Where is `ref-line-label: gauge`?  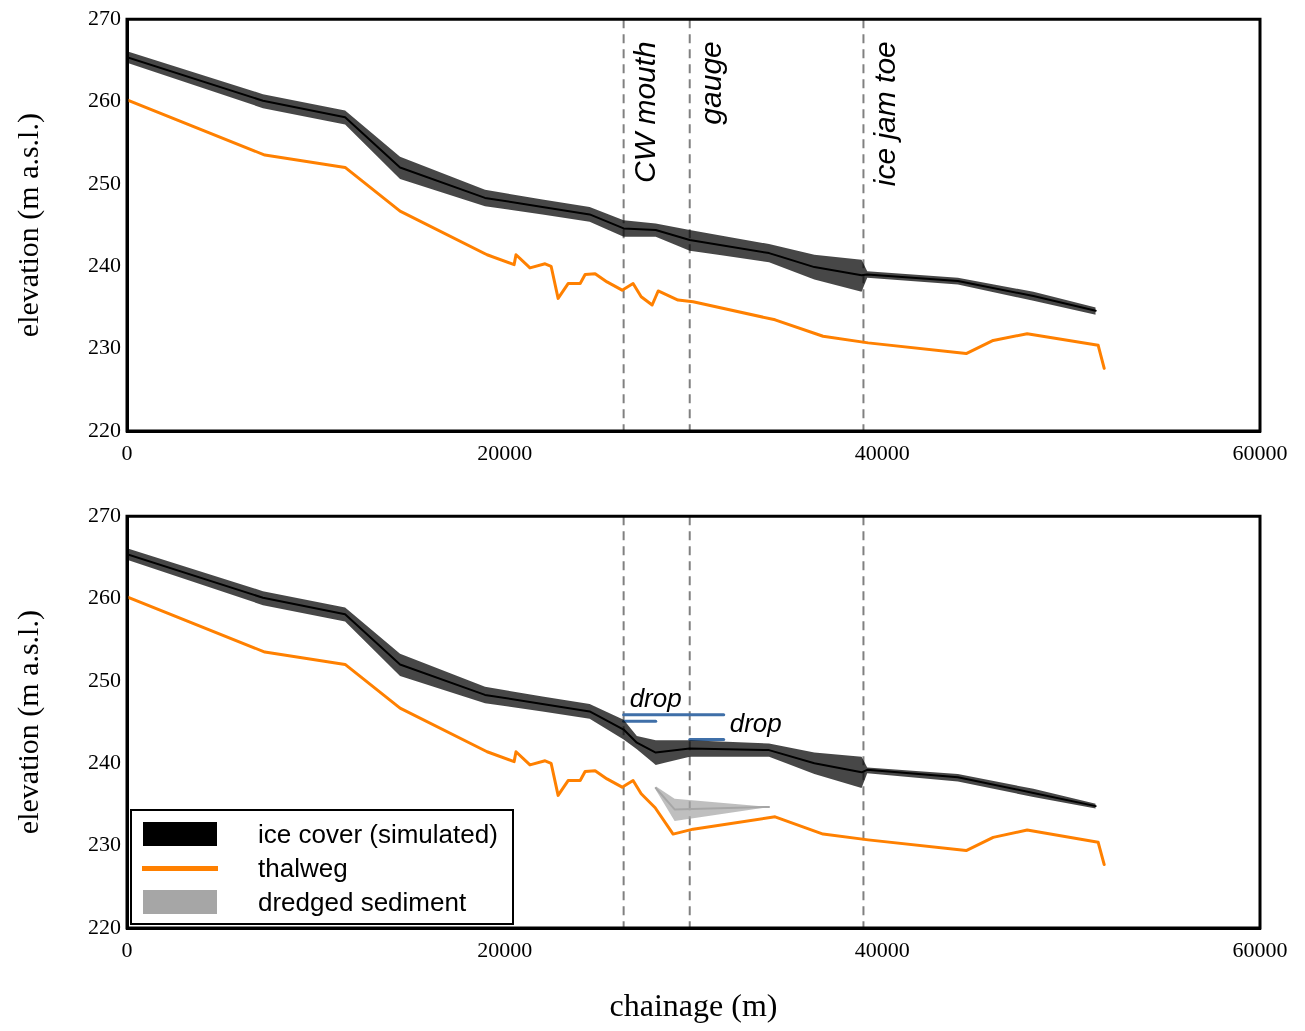
ref-line-label: gauge is located at coordinates (711, 83).